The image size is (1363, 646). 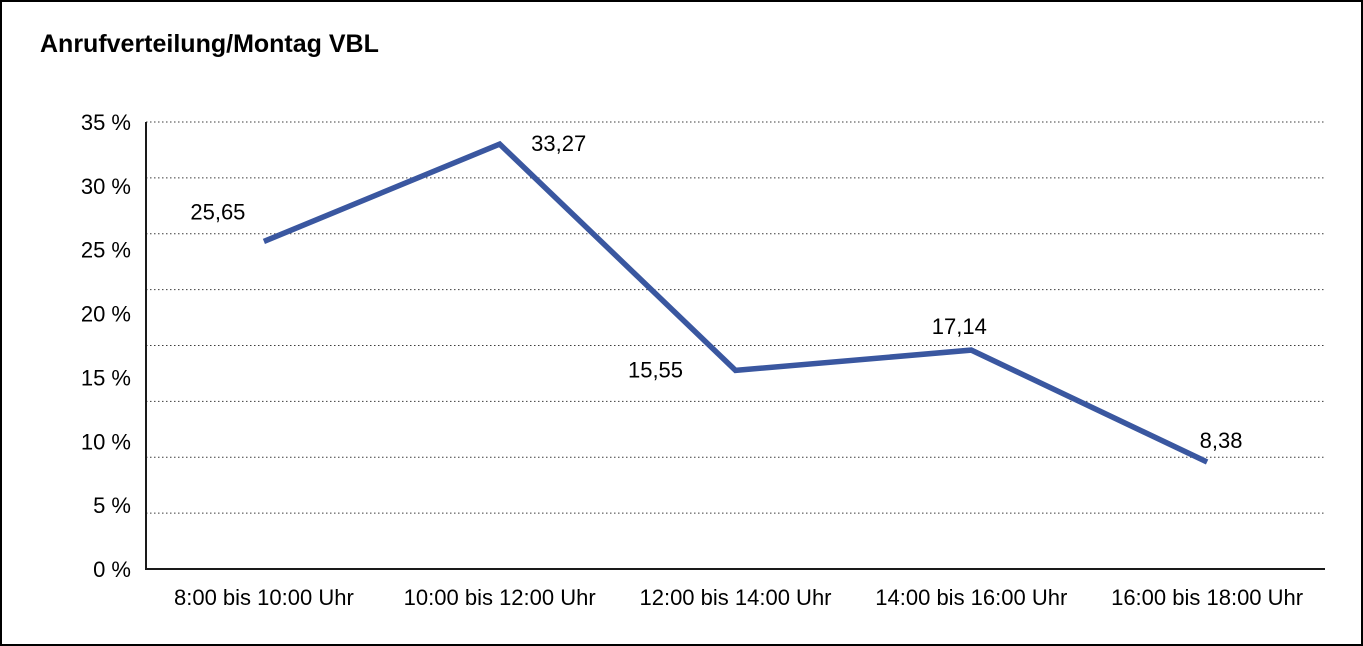 What do you see at coordinates (735, 597) in the screenshot?
I see `x-axis-category-label: 12:00 bis 14:00 Uhr` at bounding box center [735, 597].